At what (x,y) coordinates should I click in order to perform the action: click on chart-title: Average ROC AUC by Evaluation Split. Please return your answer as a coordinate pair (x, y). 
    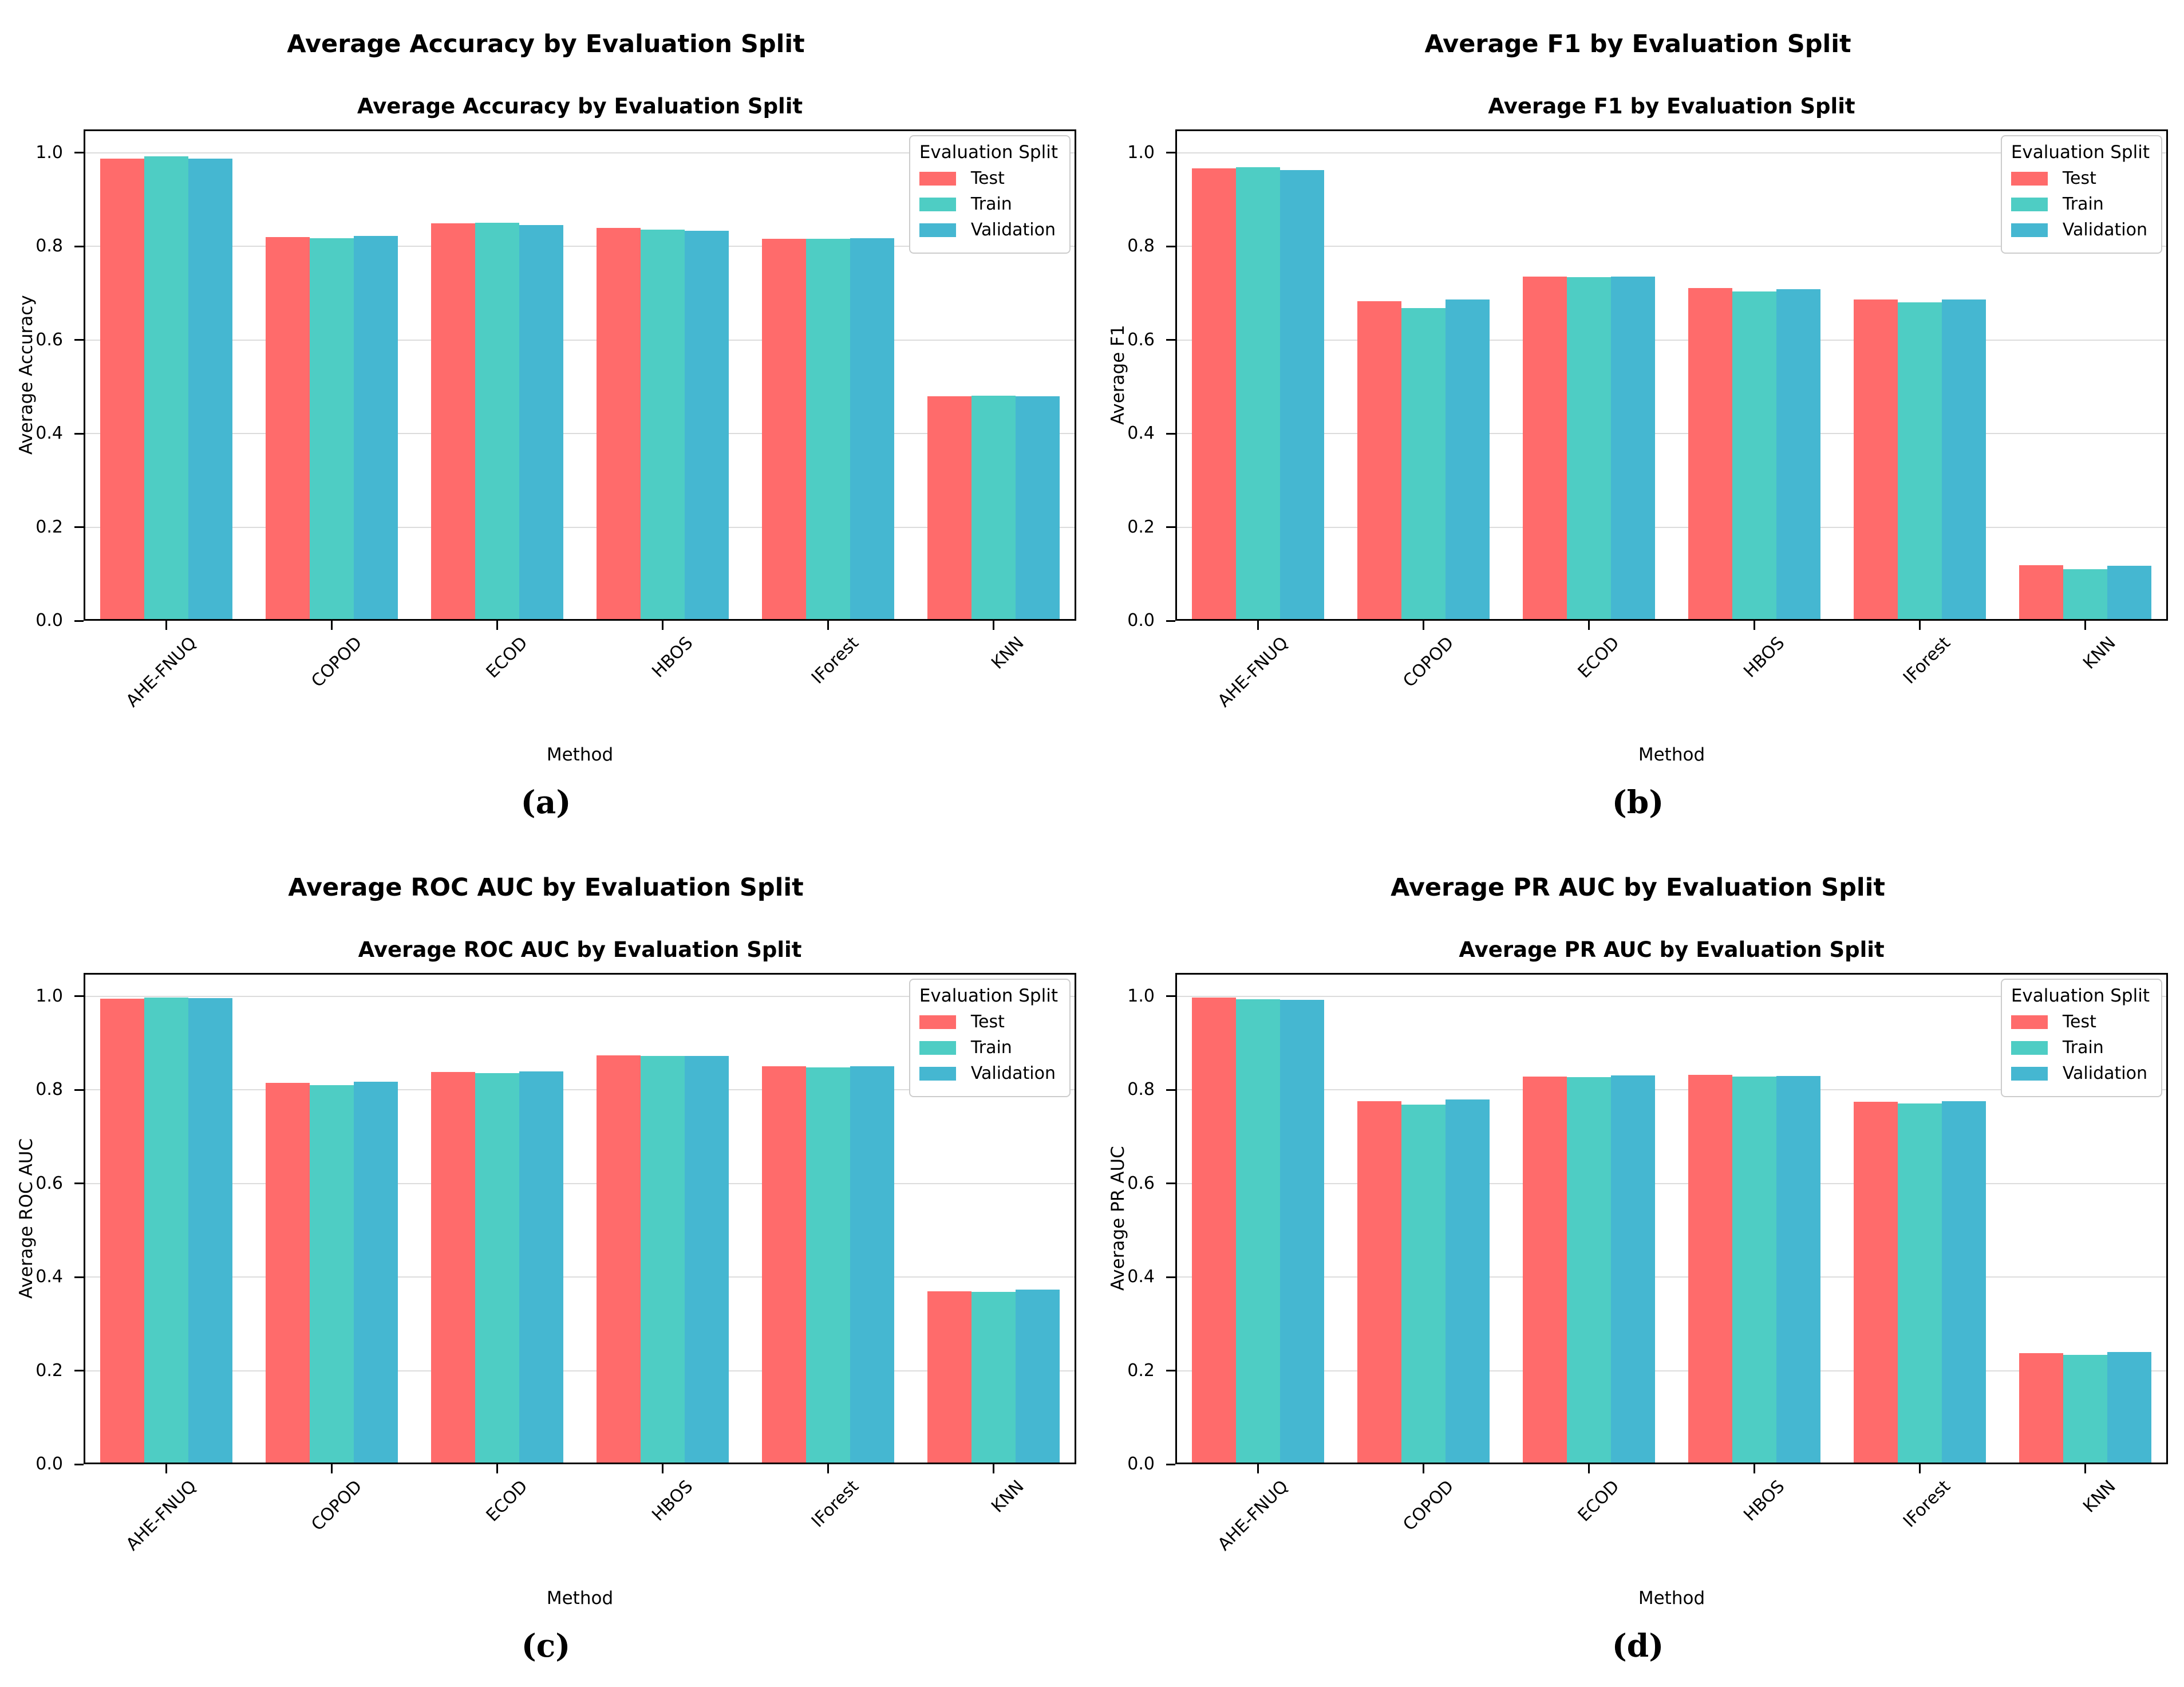
    Looking at the image, I should click on (580, 949).